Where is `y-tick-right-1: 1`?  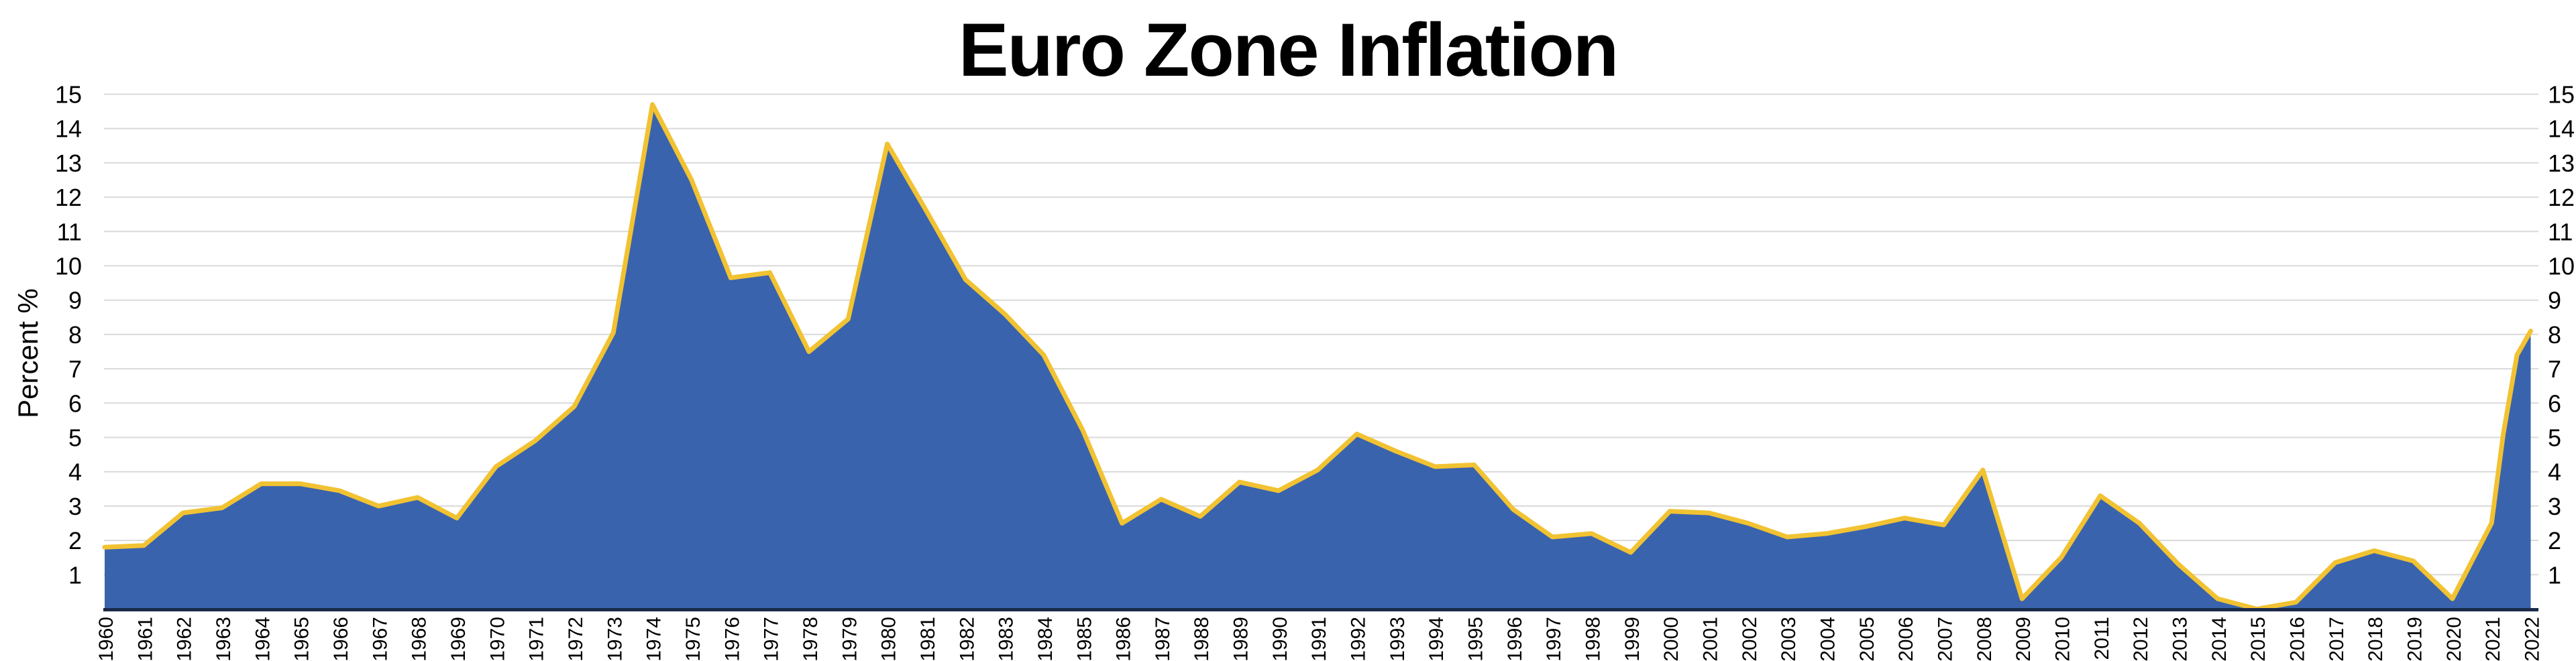
y-tick-right-1: 1 is located at coordinates (2554, 575).